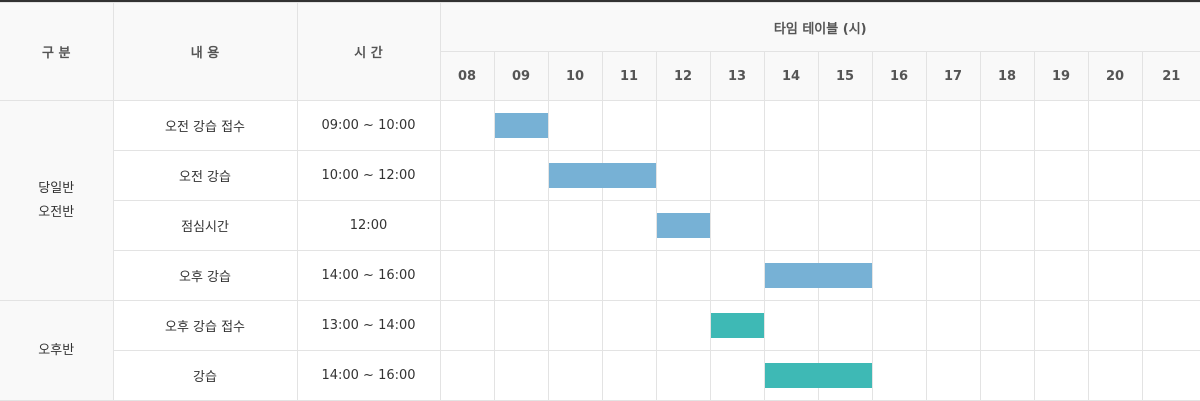 The width and height of the screenshot is (1200, 401). Describe the element at coordinates (368, 225) in the screenshot. I see `row-time: 12:00` at that location.